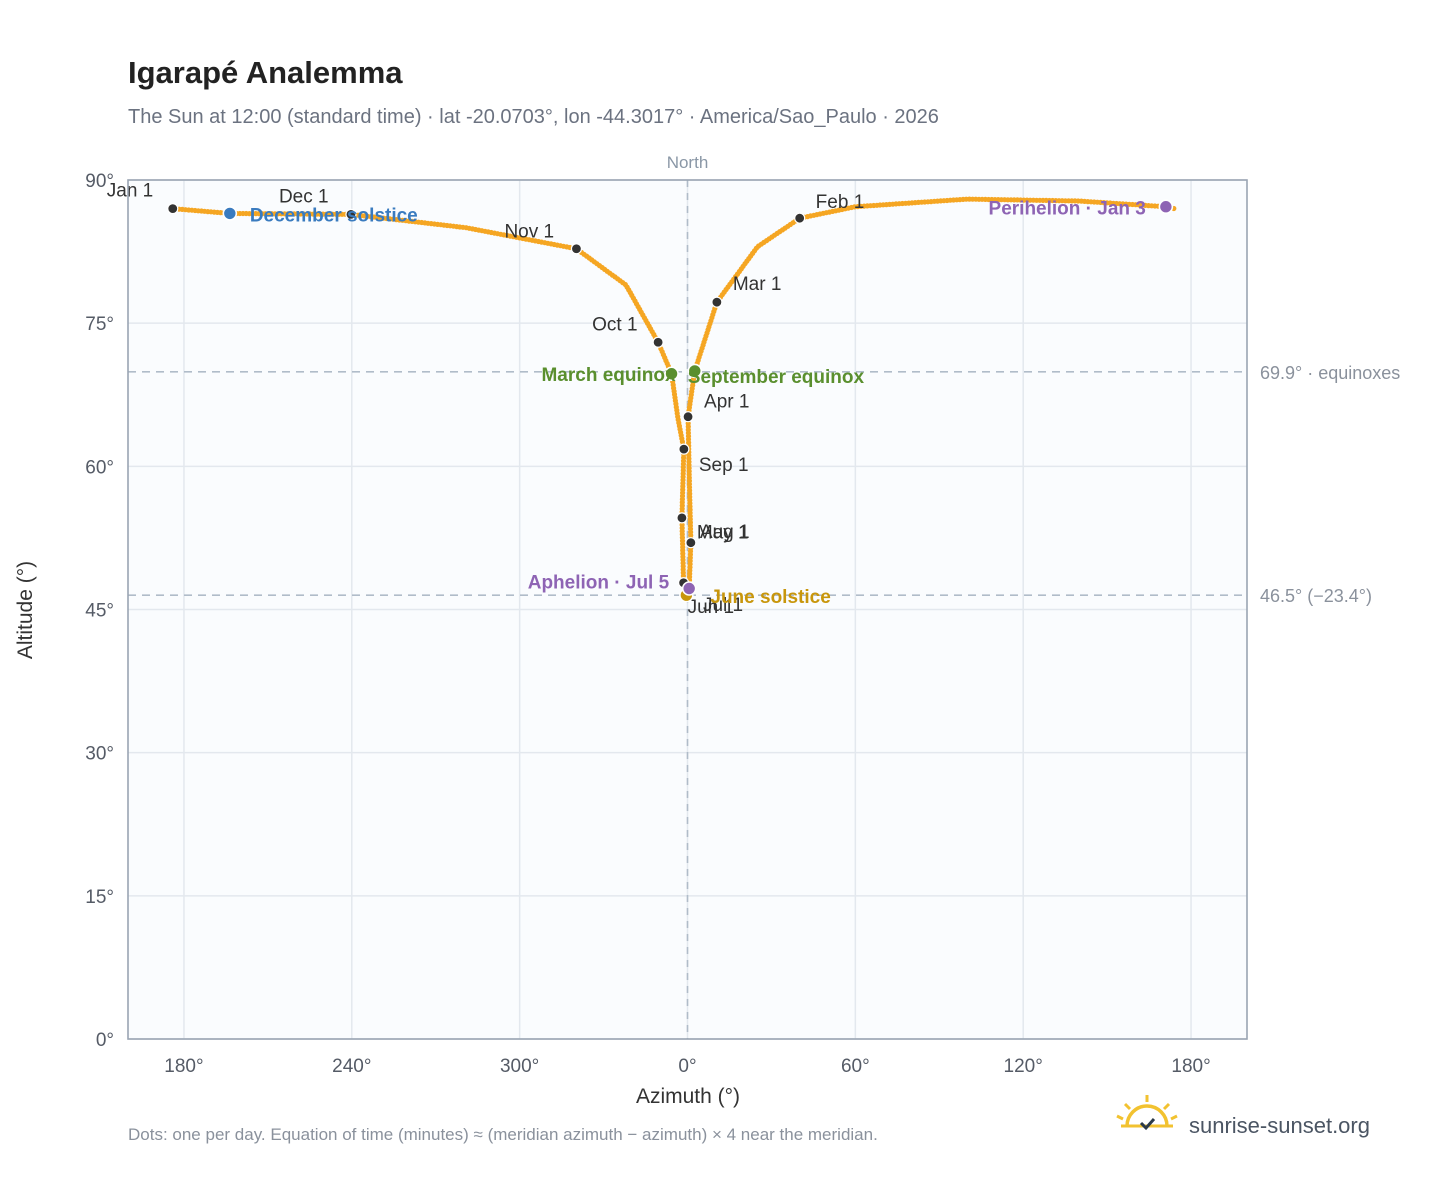 The width and height of the screenshot is (1448, 1188). I want to click on y-tick-label: 45°, so click(99, 611).